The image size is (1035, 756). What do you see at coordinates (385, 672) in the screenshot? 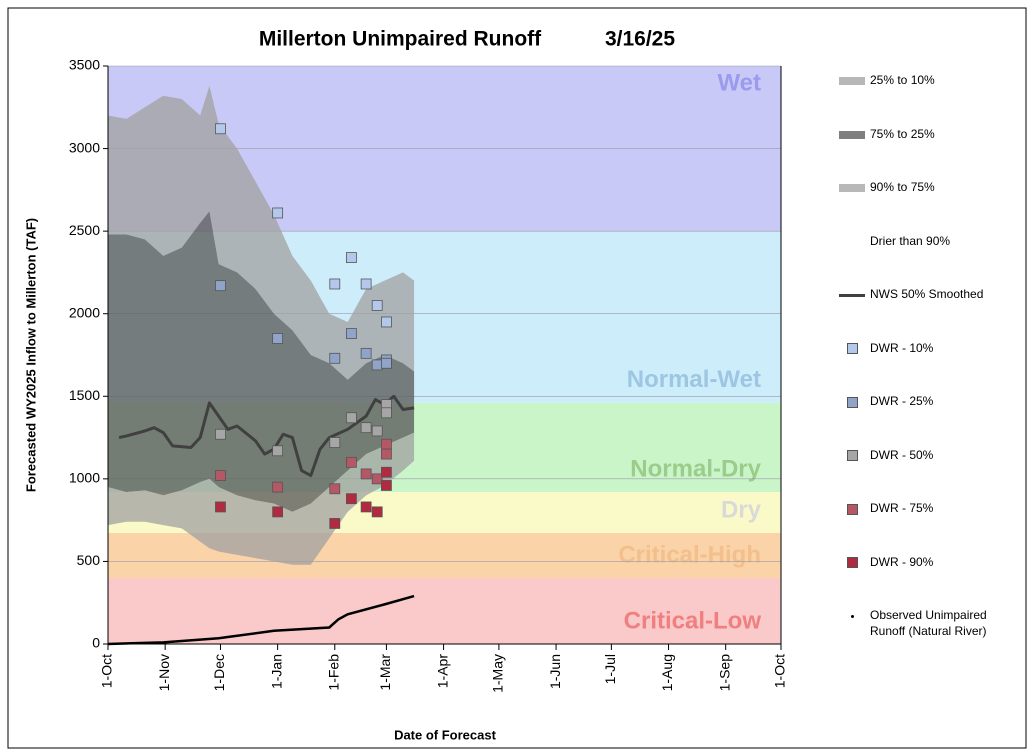
I see `x-tick-label: 1-Mar` at bounding box center [385, 672].